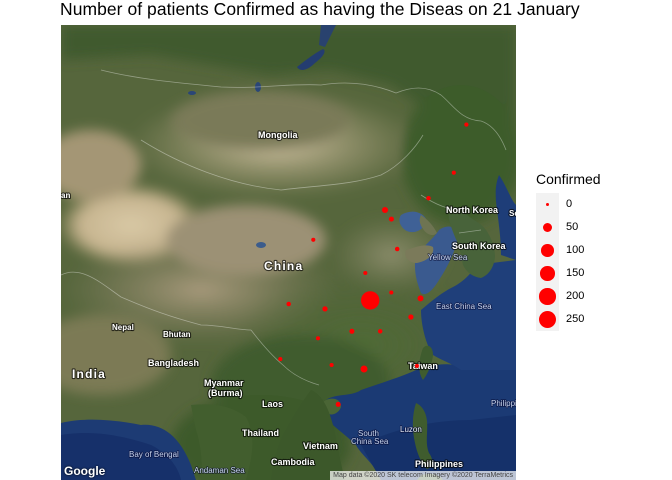 The image size is (672, 480). Describe the element at coordinates (596, 204) in the screenshot. I see `legend-item: 0` at that location.